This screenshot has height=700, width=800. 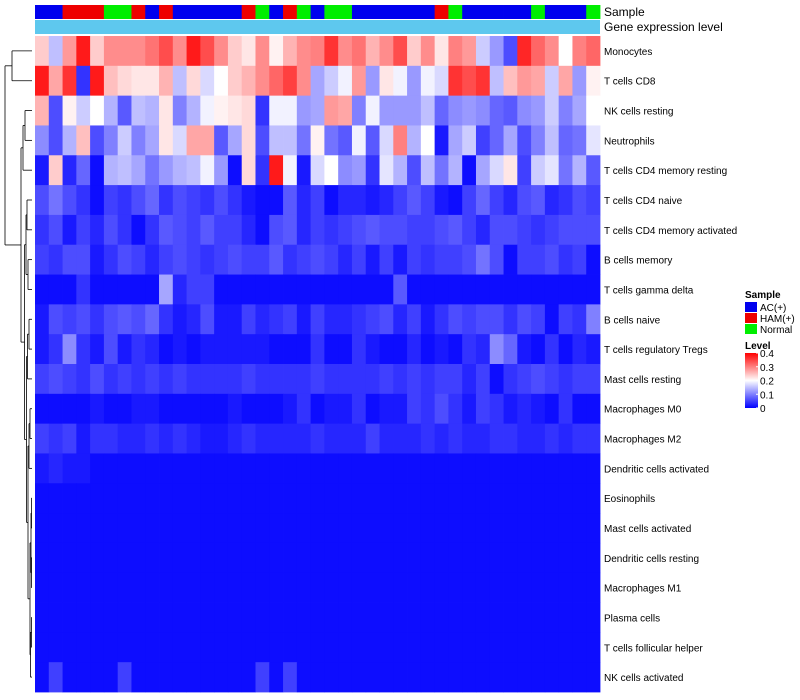 I want to click on row-label: Monocytes, so click(x=628, y=52).